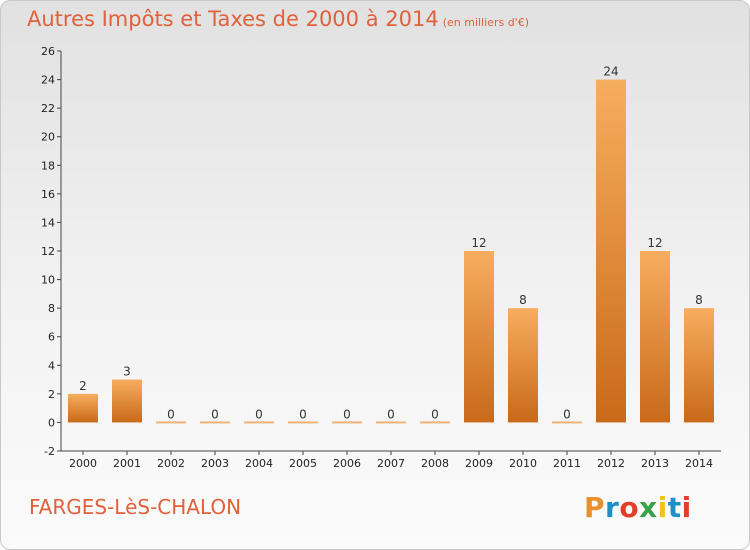 This screenshot has width=750, height=550. What do you see at coordinates (48, 80) in the screenshot?
I see `y-tick-label: 24` at bounding box center [48, 80].